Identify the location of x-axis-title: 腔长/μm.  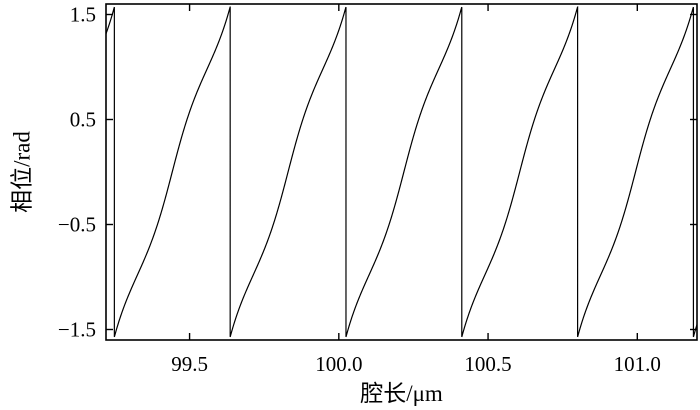
(401, 393).